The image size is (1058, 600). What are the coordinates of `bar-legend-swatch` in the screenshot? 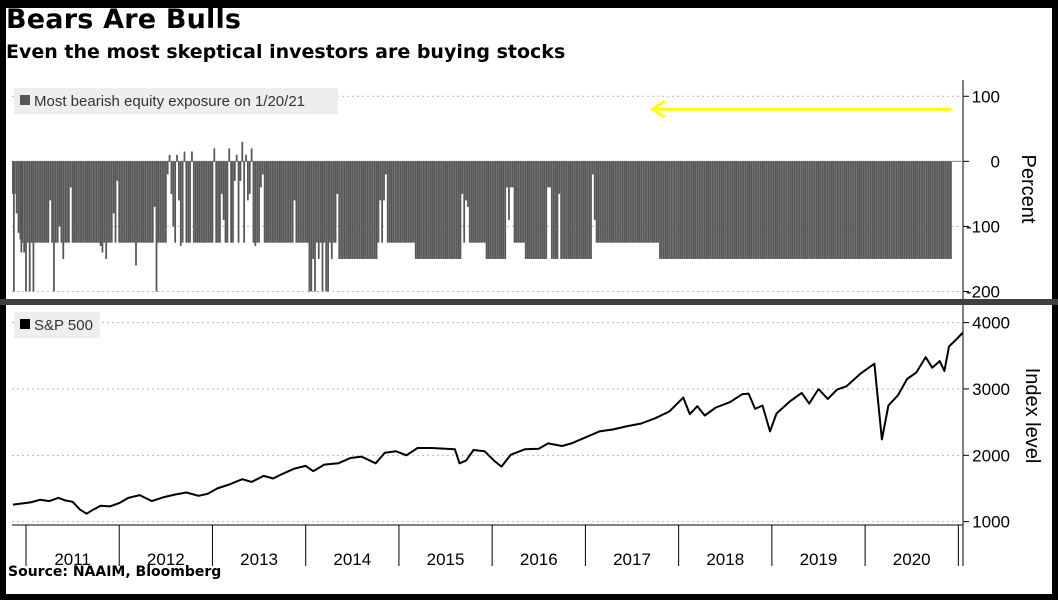 It's located at (25, 100).